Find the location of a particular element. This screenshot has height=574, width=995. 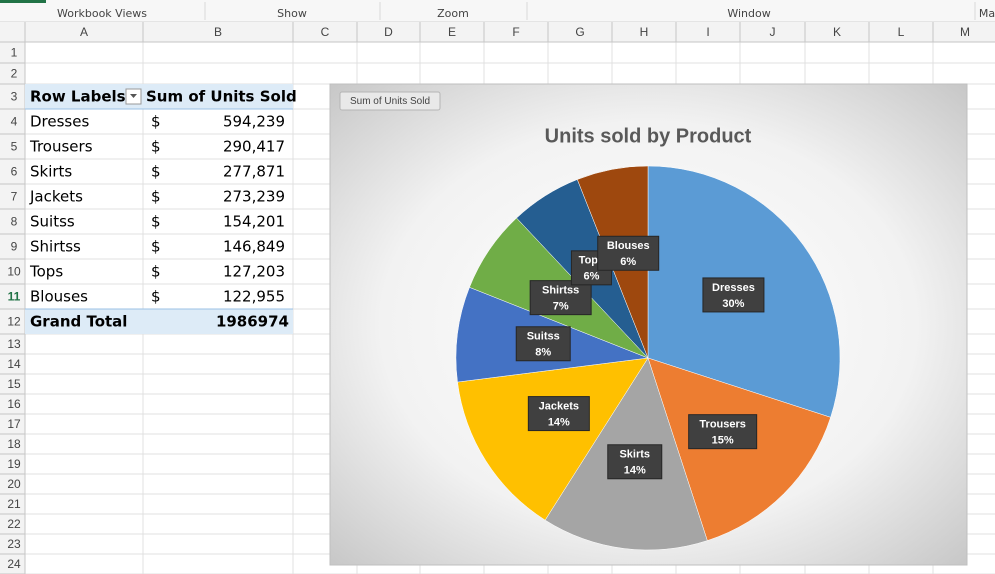

units-value: 127,203 is located at coordinates (254, 272).